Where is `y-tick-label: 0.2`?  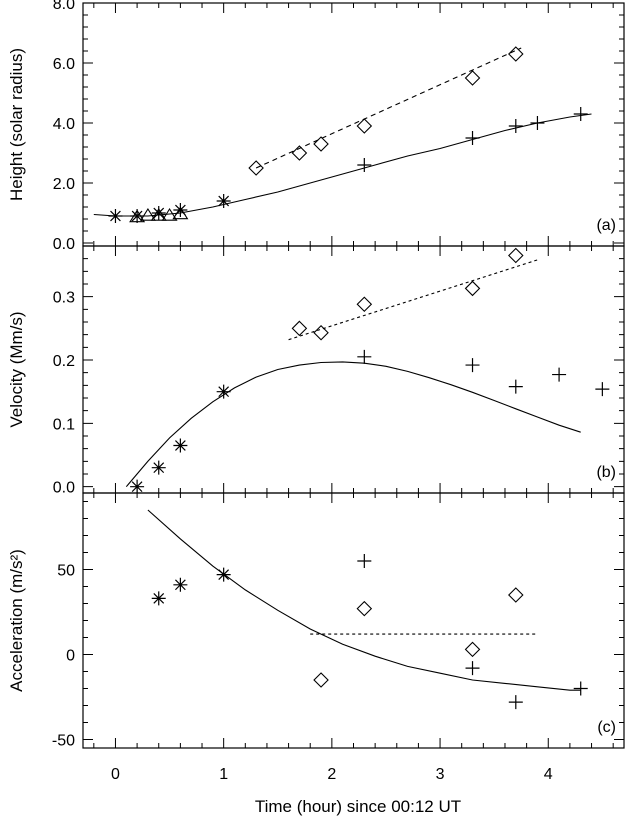 y-tick-label: 0.2 is located at coordinates (64, 361).